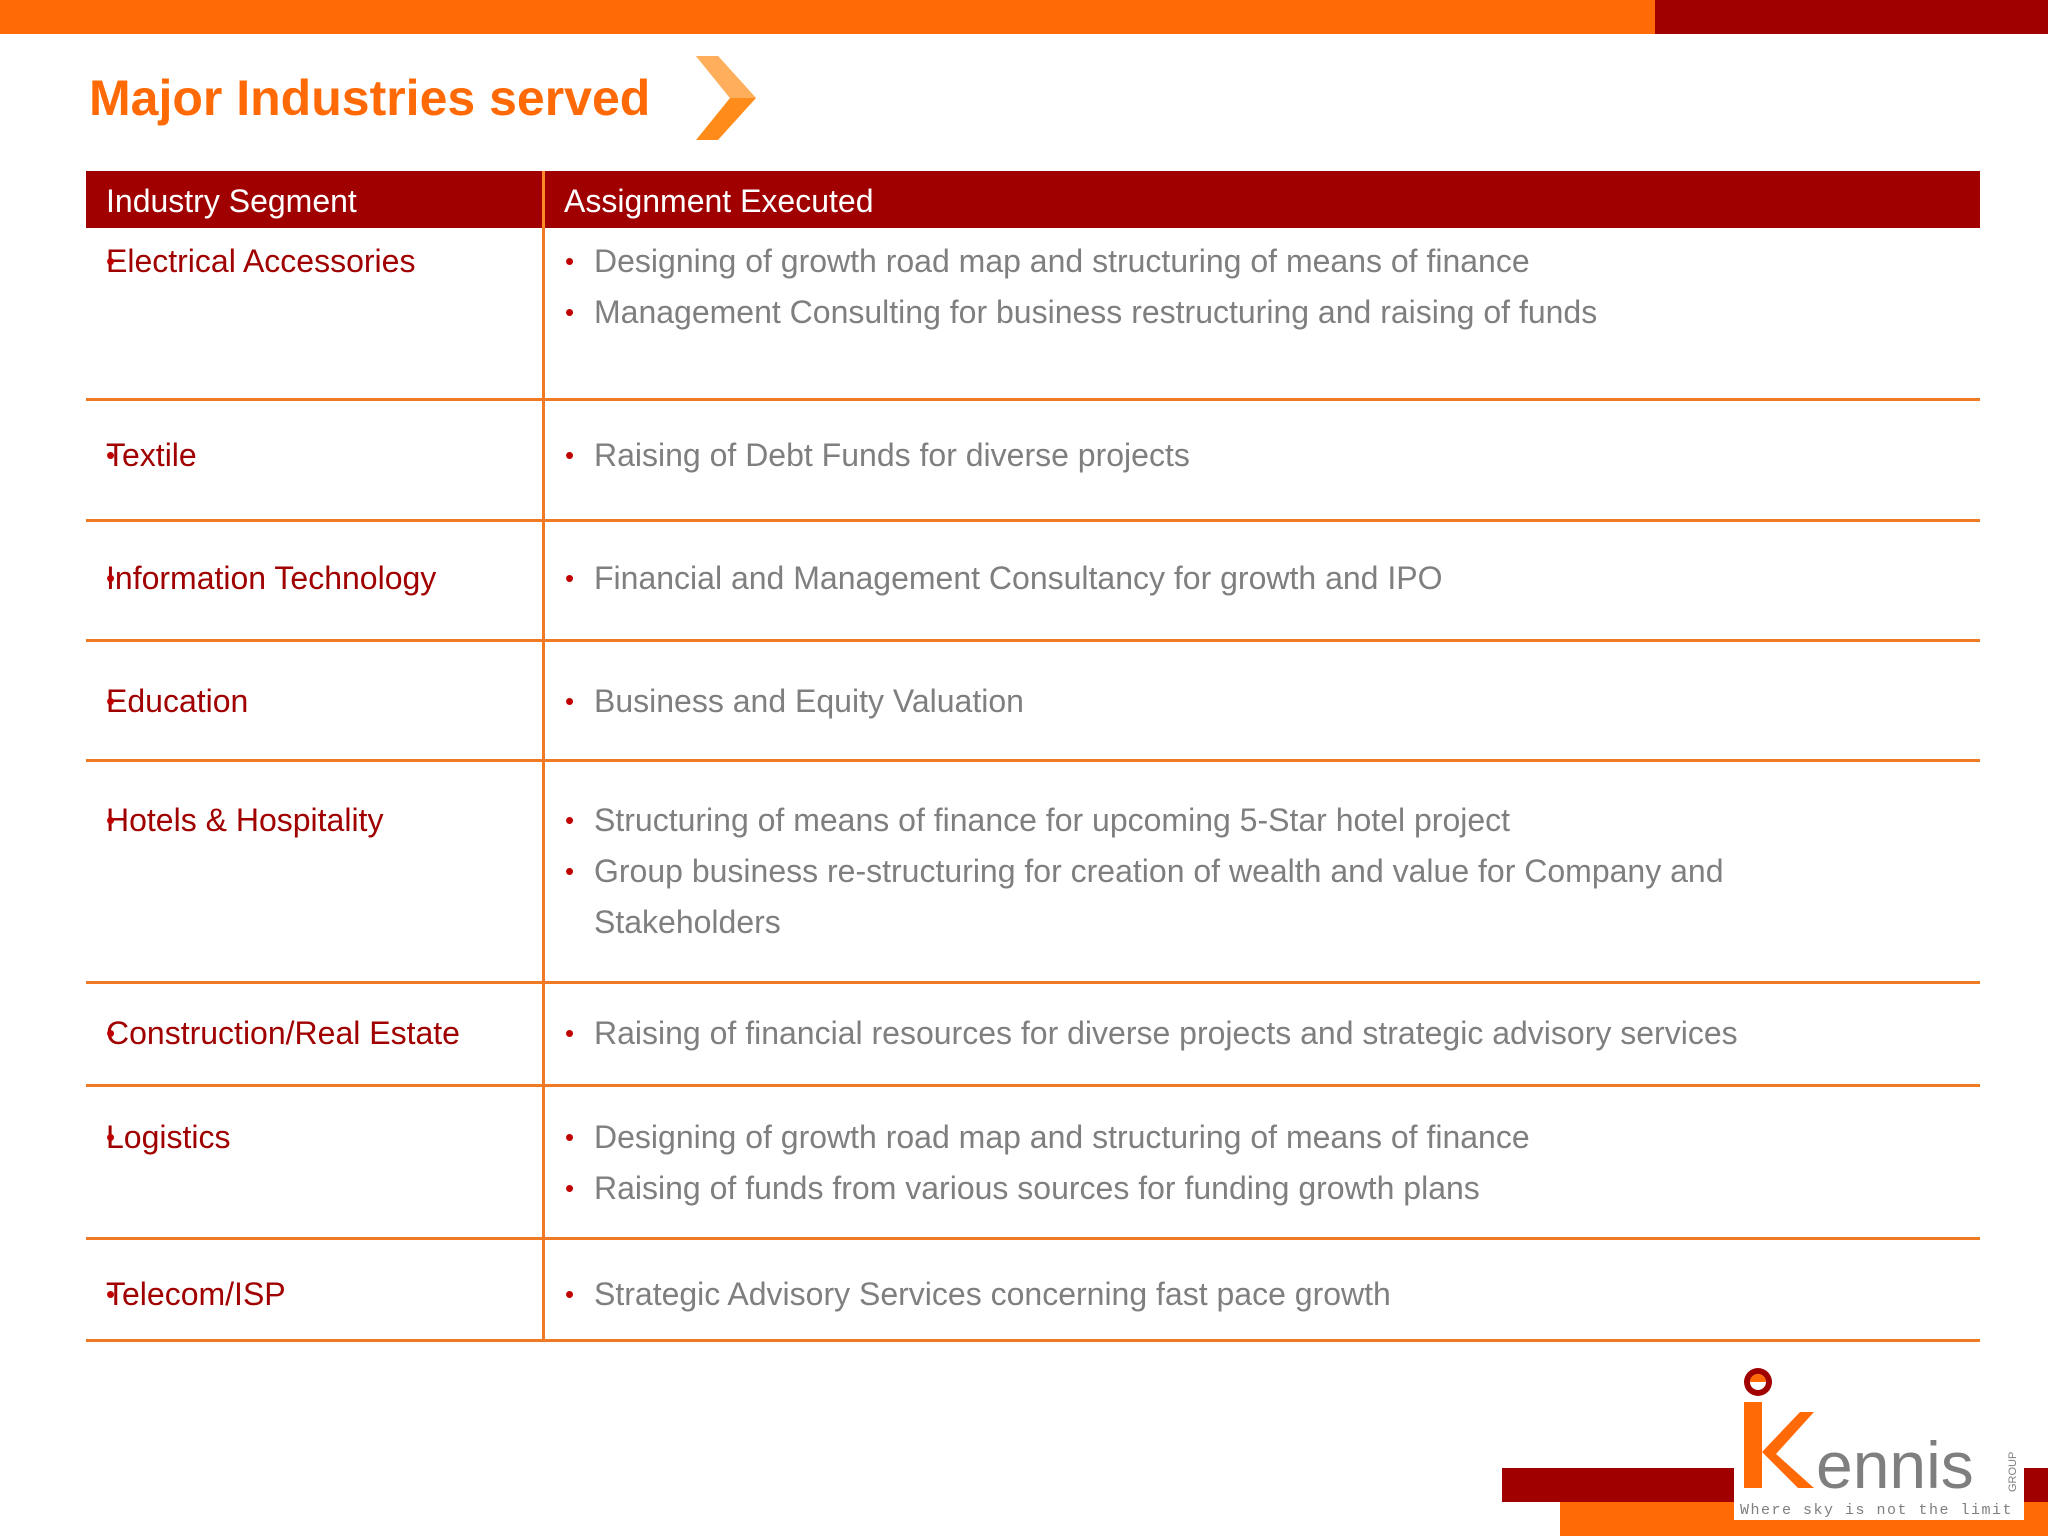 The height and width of the screenshot is (1536, 2048). What do you see at coordinates (1033, 199) in the screenshot?
I see `table-header: Industry Segment Assignment Executed` at bounding box center [1033, 199].